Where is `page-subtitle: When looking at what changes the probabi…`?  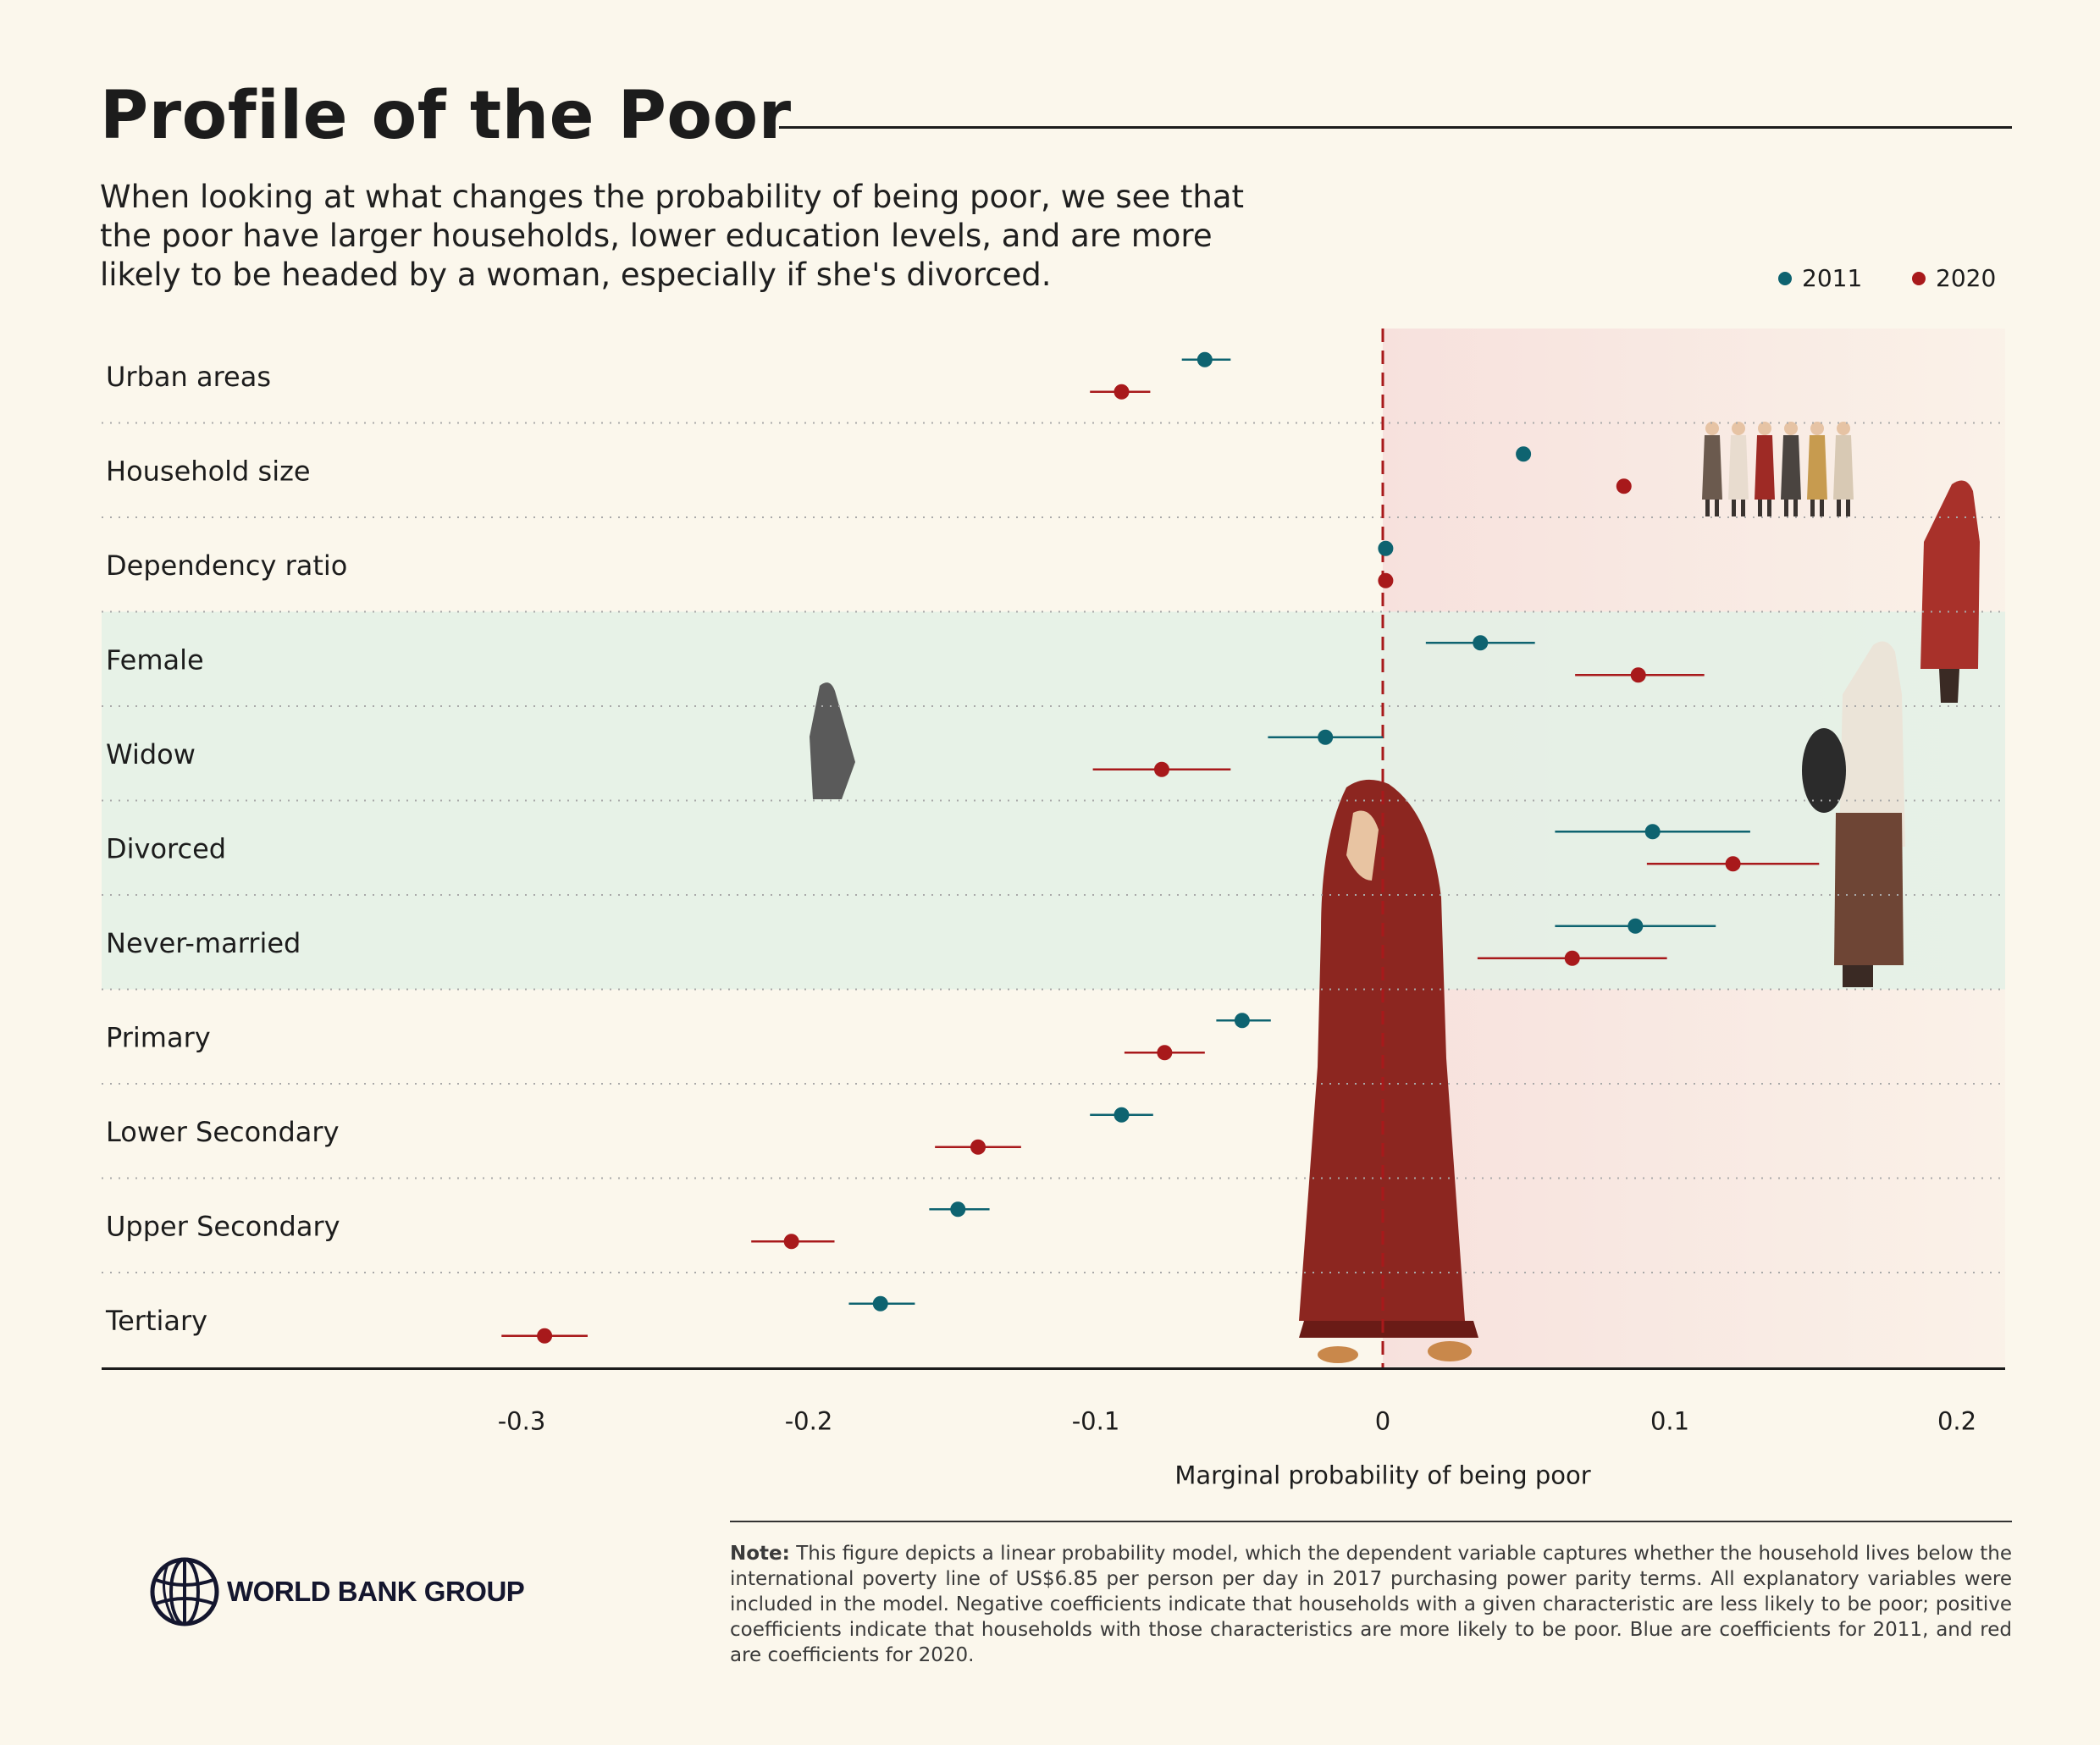 page-subtitle: When looking at what changes the probabi… is located at coordinates (673, 236).